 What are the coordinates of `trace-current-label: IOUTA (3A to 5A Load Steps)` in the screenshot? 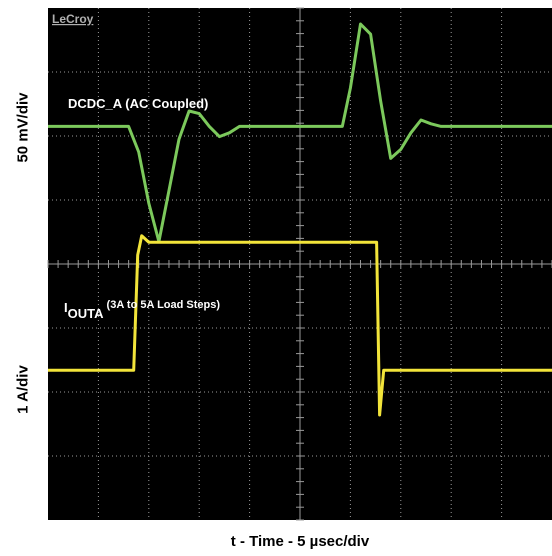 It's located at (142, 310).